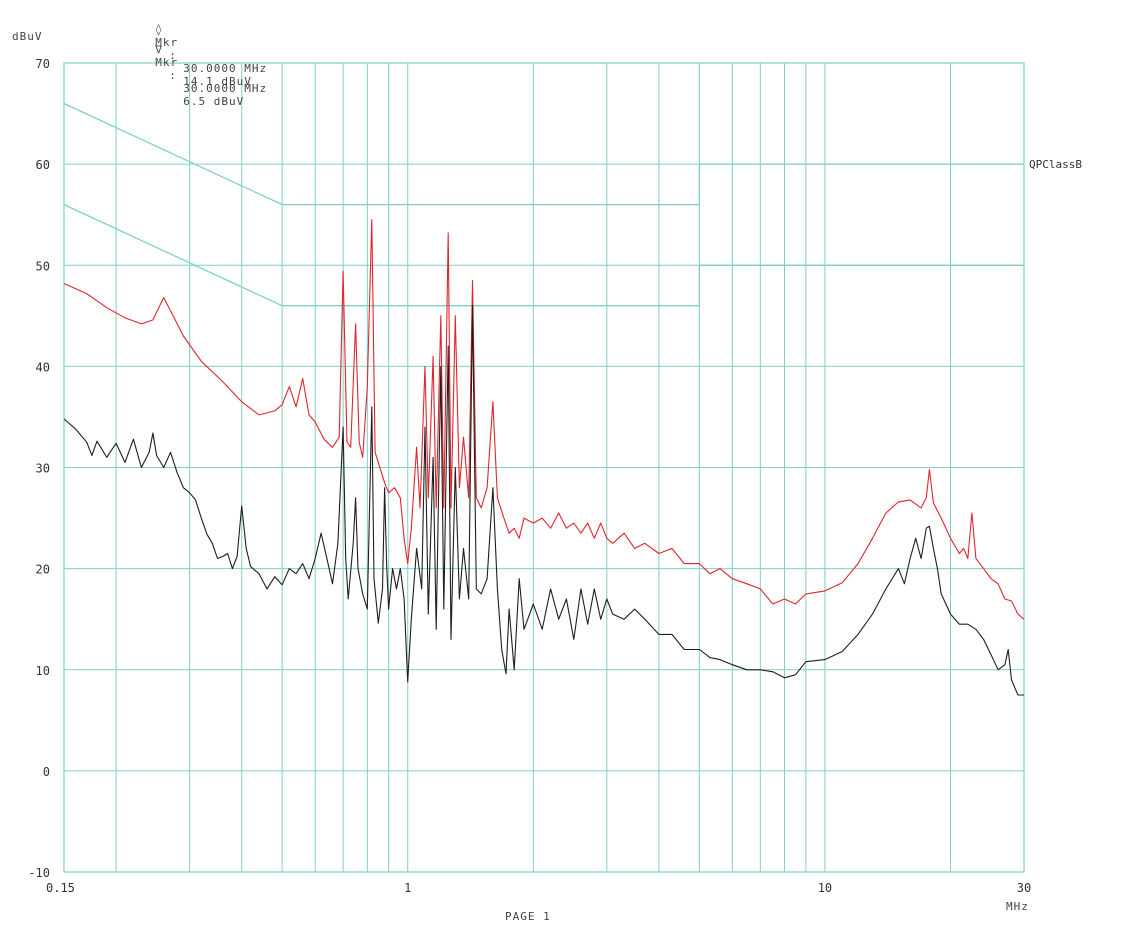 The height and width of the screenshot is (932, 1132). Describe the element at coordinates (407, 888) in the screenshot. I see `x-tick-label: 1` at that location.